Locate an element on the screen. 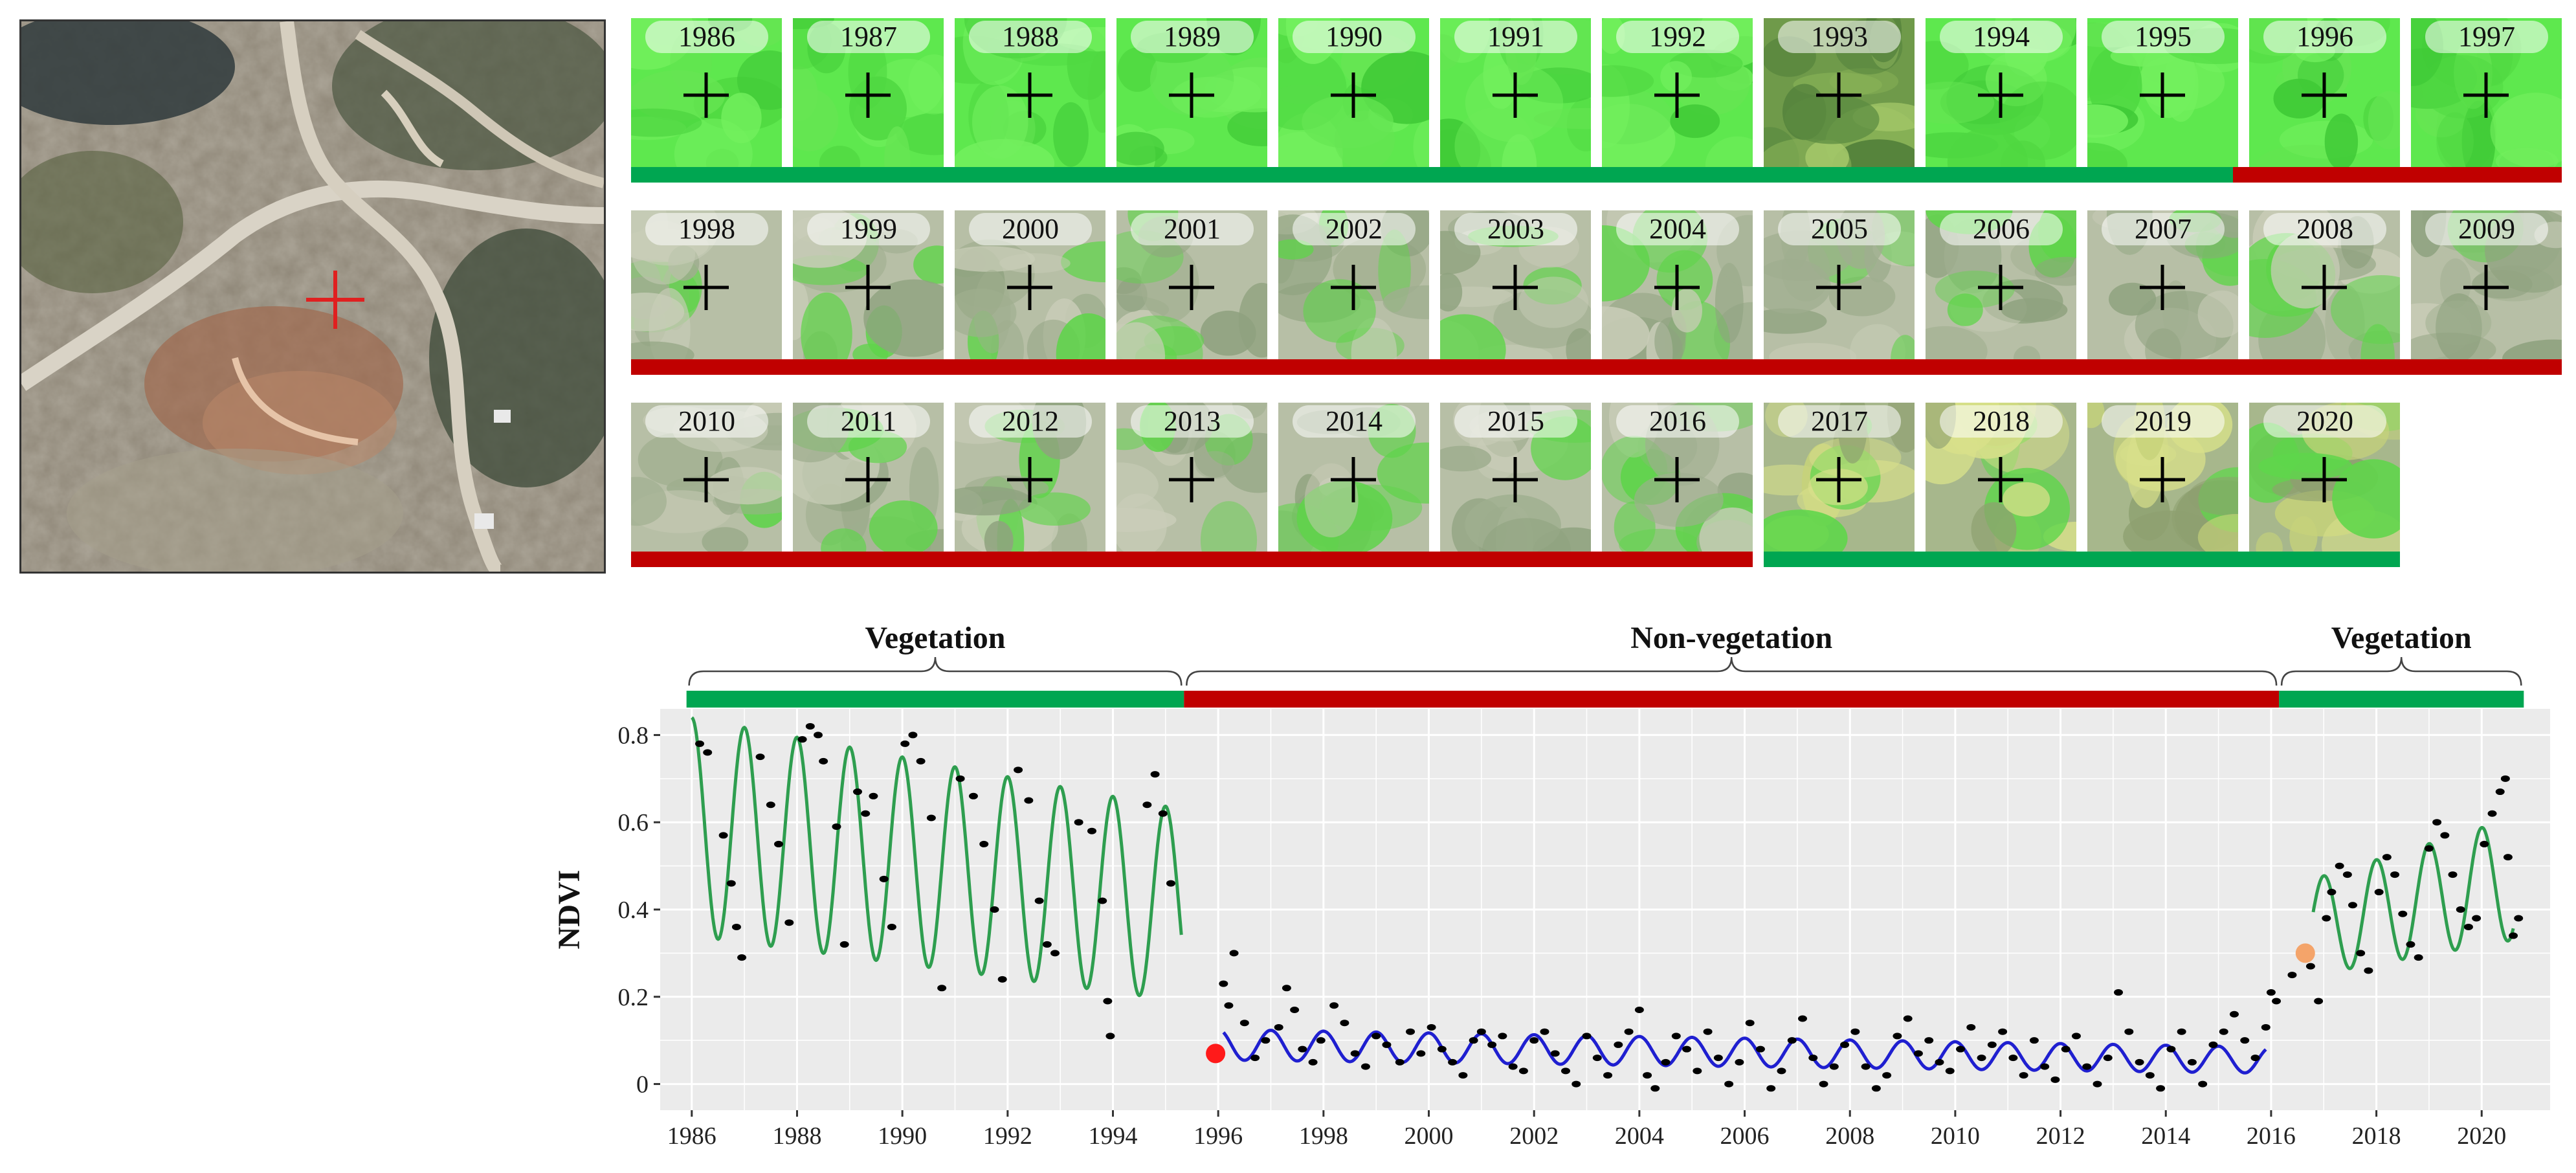 The image size is (2576, 1173). thumbnail-1997: 1997 is located at coordinates (2486, 92).